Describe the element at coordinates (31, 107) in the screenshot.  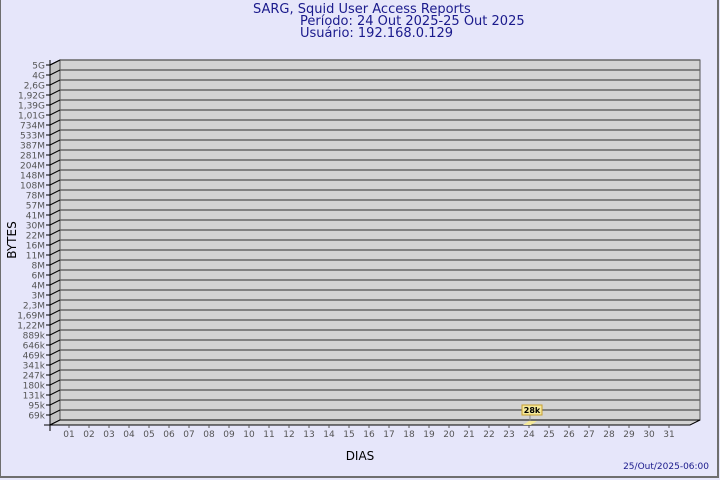
I see `y-tick-label: 1,39G` at that location.